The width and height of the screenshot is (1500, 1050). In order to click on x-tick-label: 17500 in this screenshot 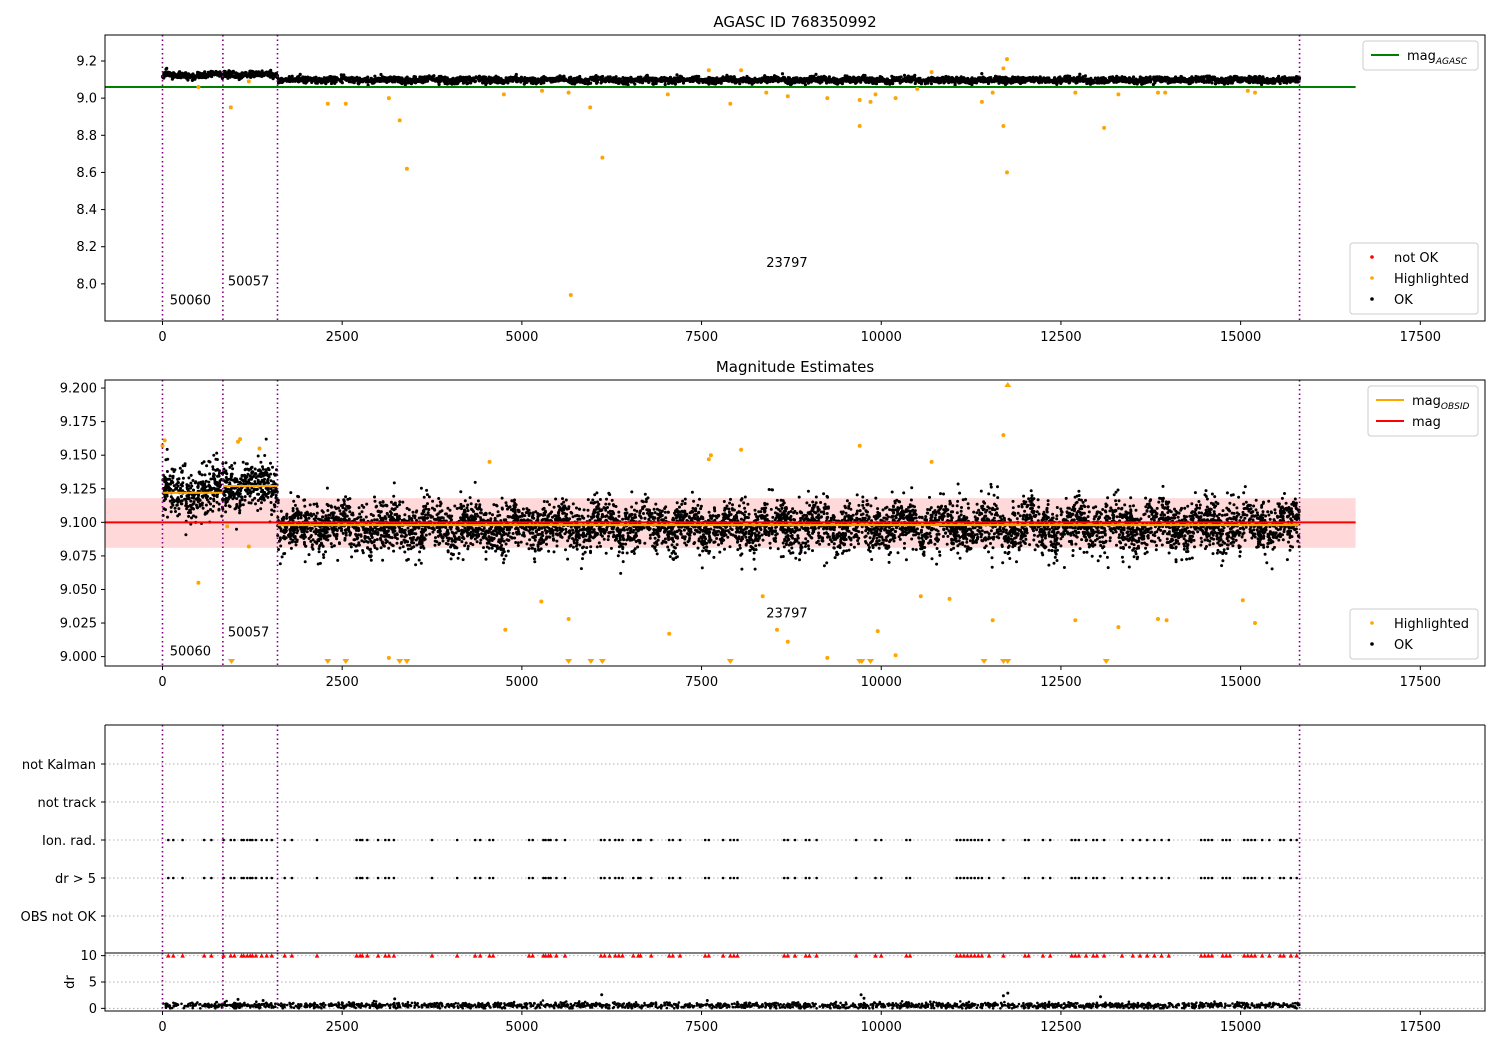, I will do `click(1420, 337)`.